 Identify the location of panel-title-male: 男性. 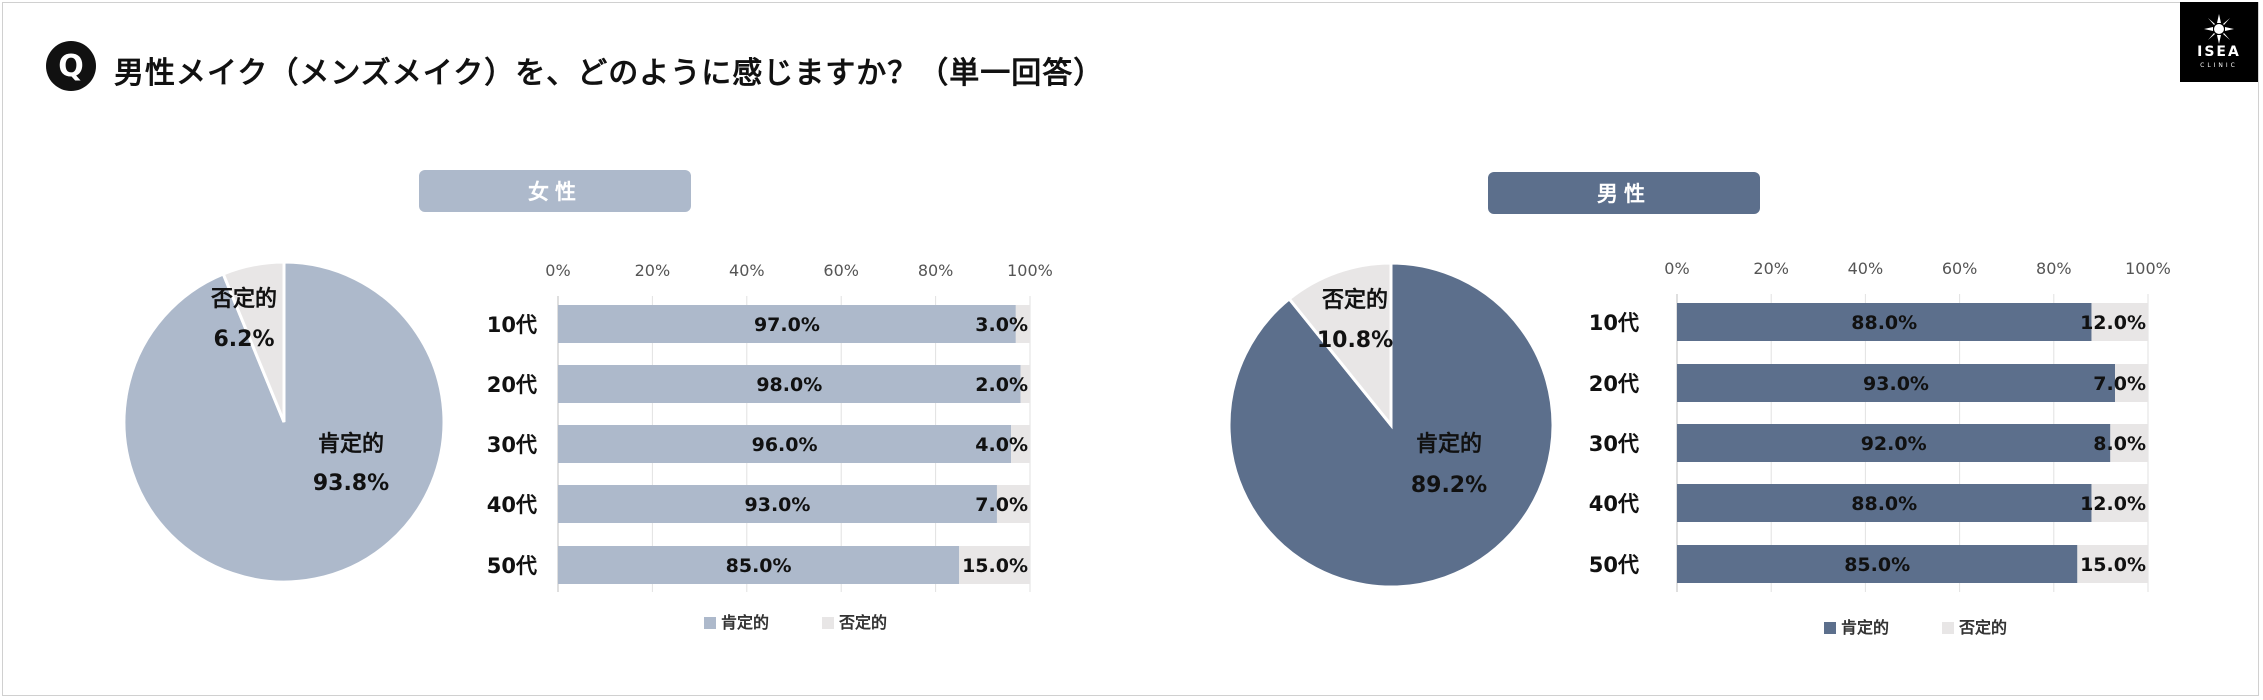
(1624, 193).